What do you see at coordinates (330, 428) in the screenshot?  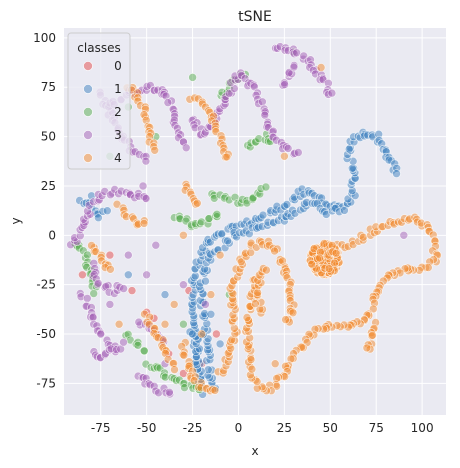 I see `x-tick-label: 50` at bounding box center [330, 428].